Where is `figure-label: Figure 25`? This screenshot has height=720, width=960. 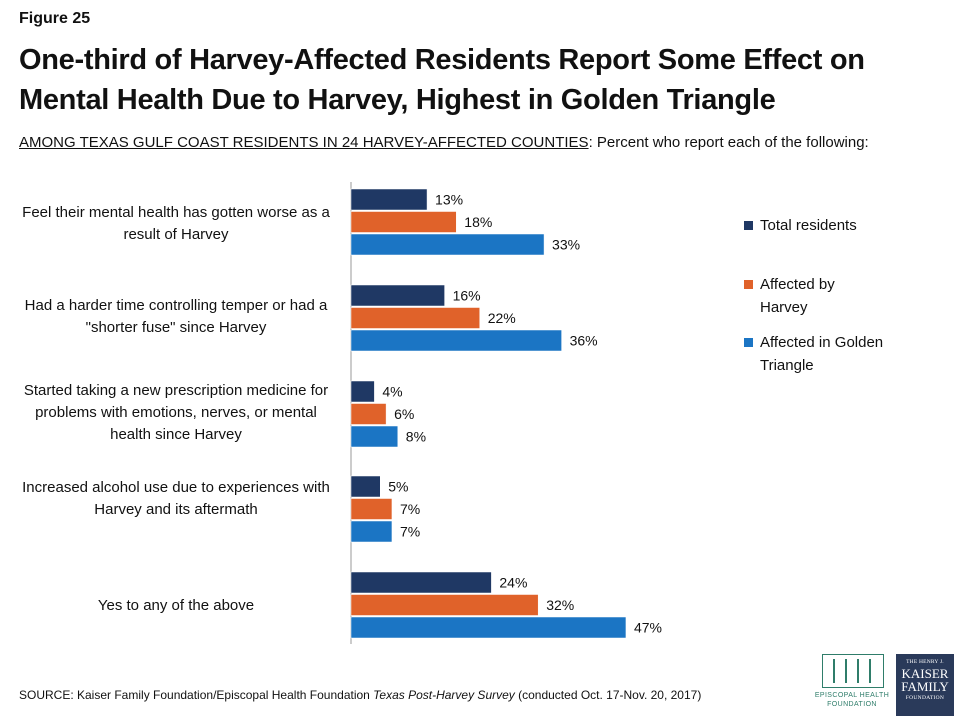 figure-label: Figure 25 is located at coordinates (55, 18).